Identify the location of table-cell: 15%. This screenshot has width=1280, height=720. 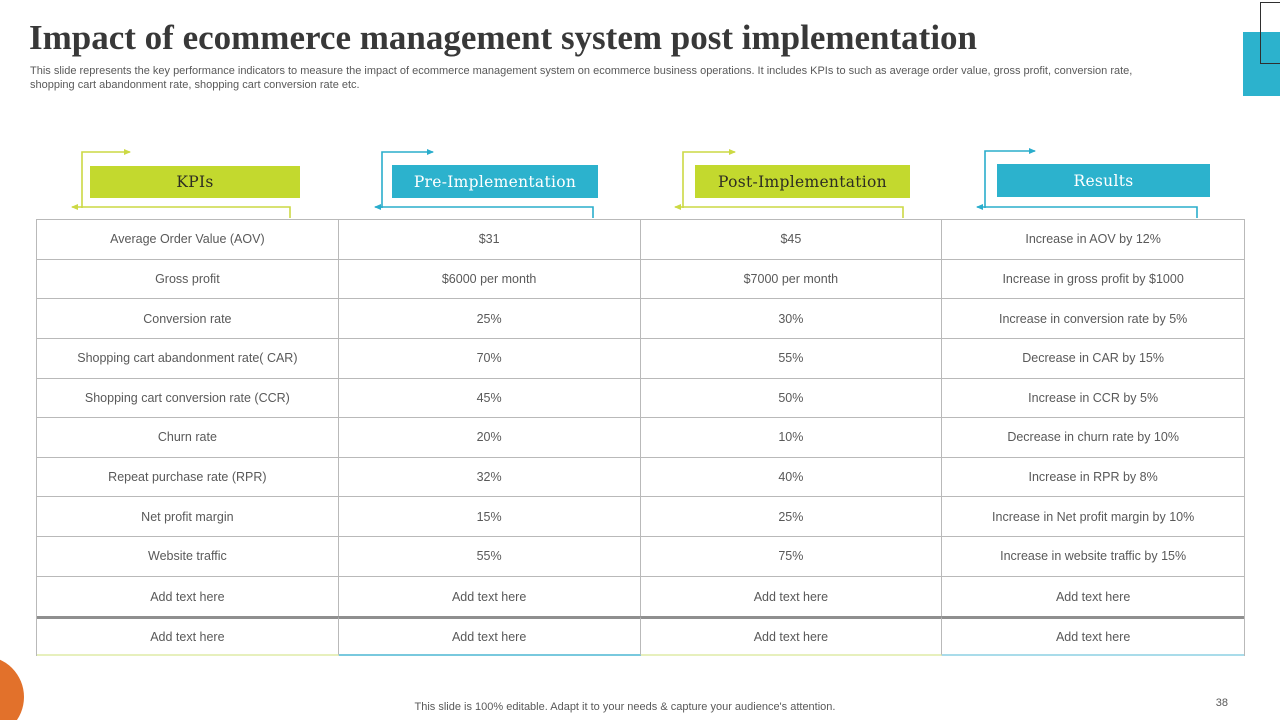
(489, 517).